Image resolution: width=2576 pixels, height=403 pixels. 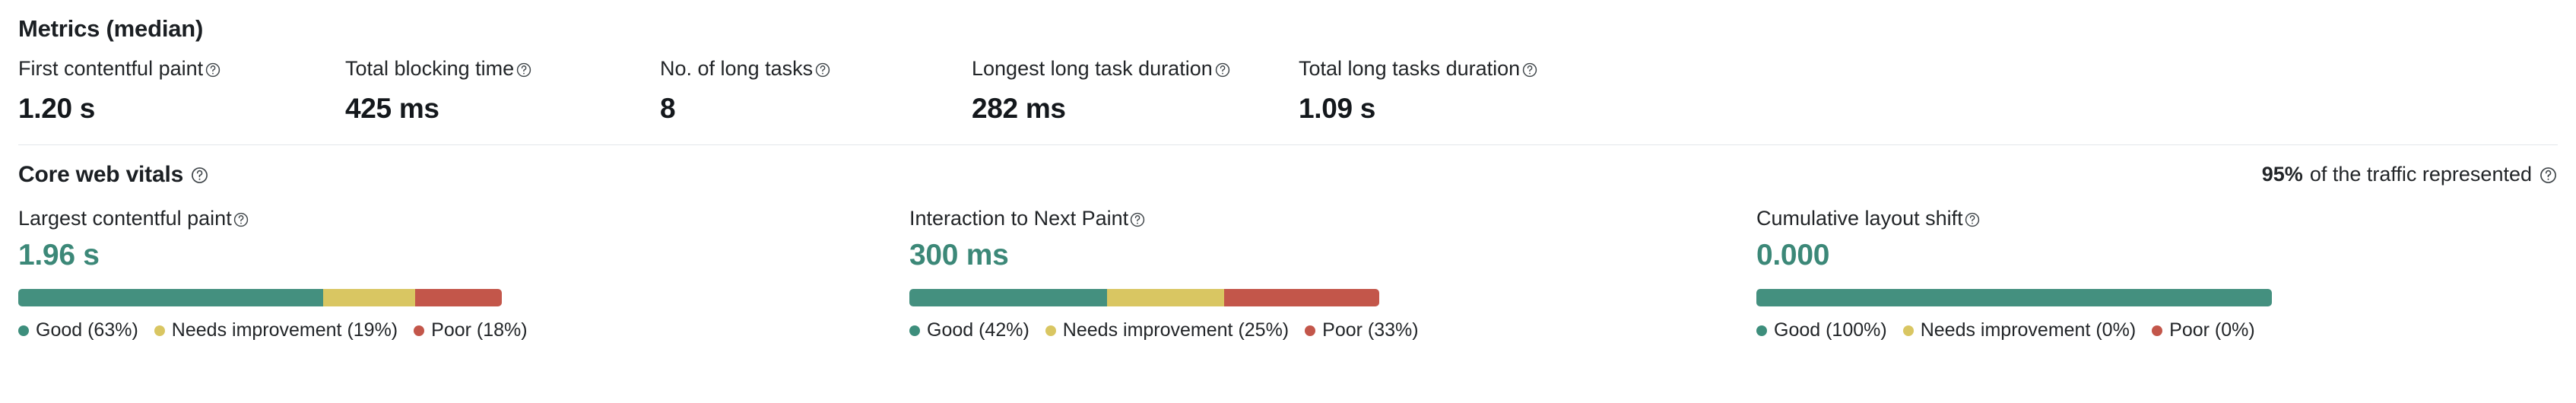 What do you see at coordinates (464, 218) in the screenshot?
I see `vital-label: Largest contentful paint` at bounding box center [464, 218].